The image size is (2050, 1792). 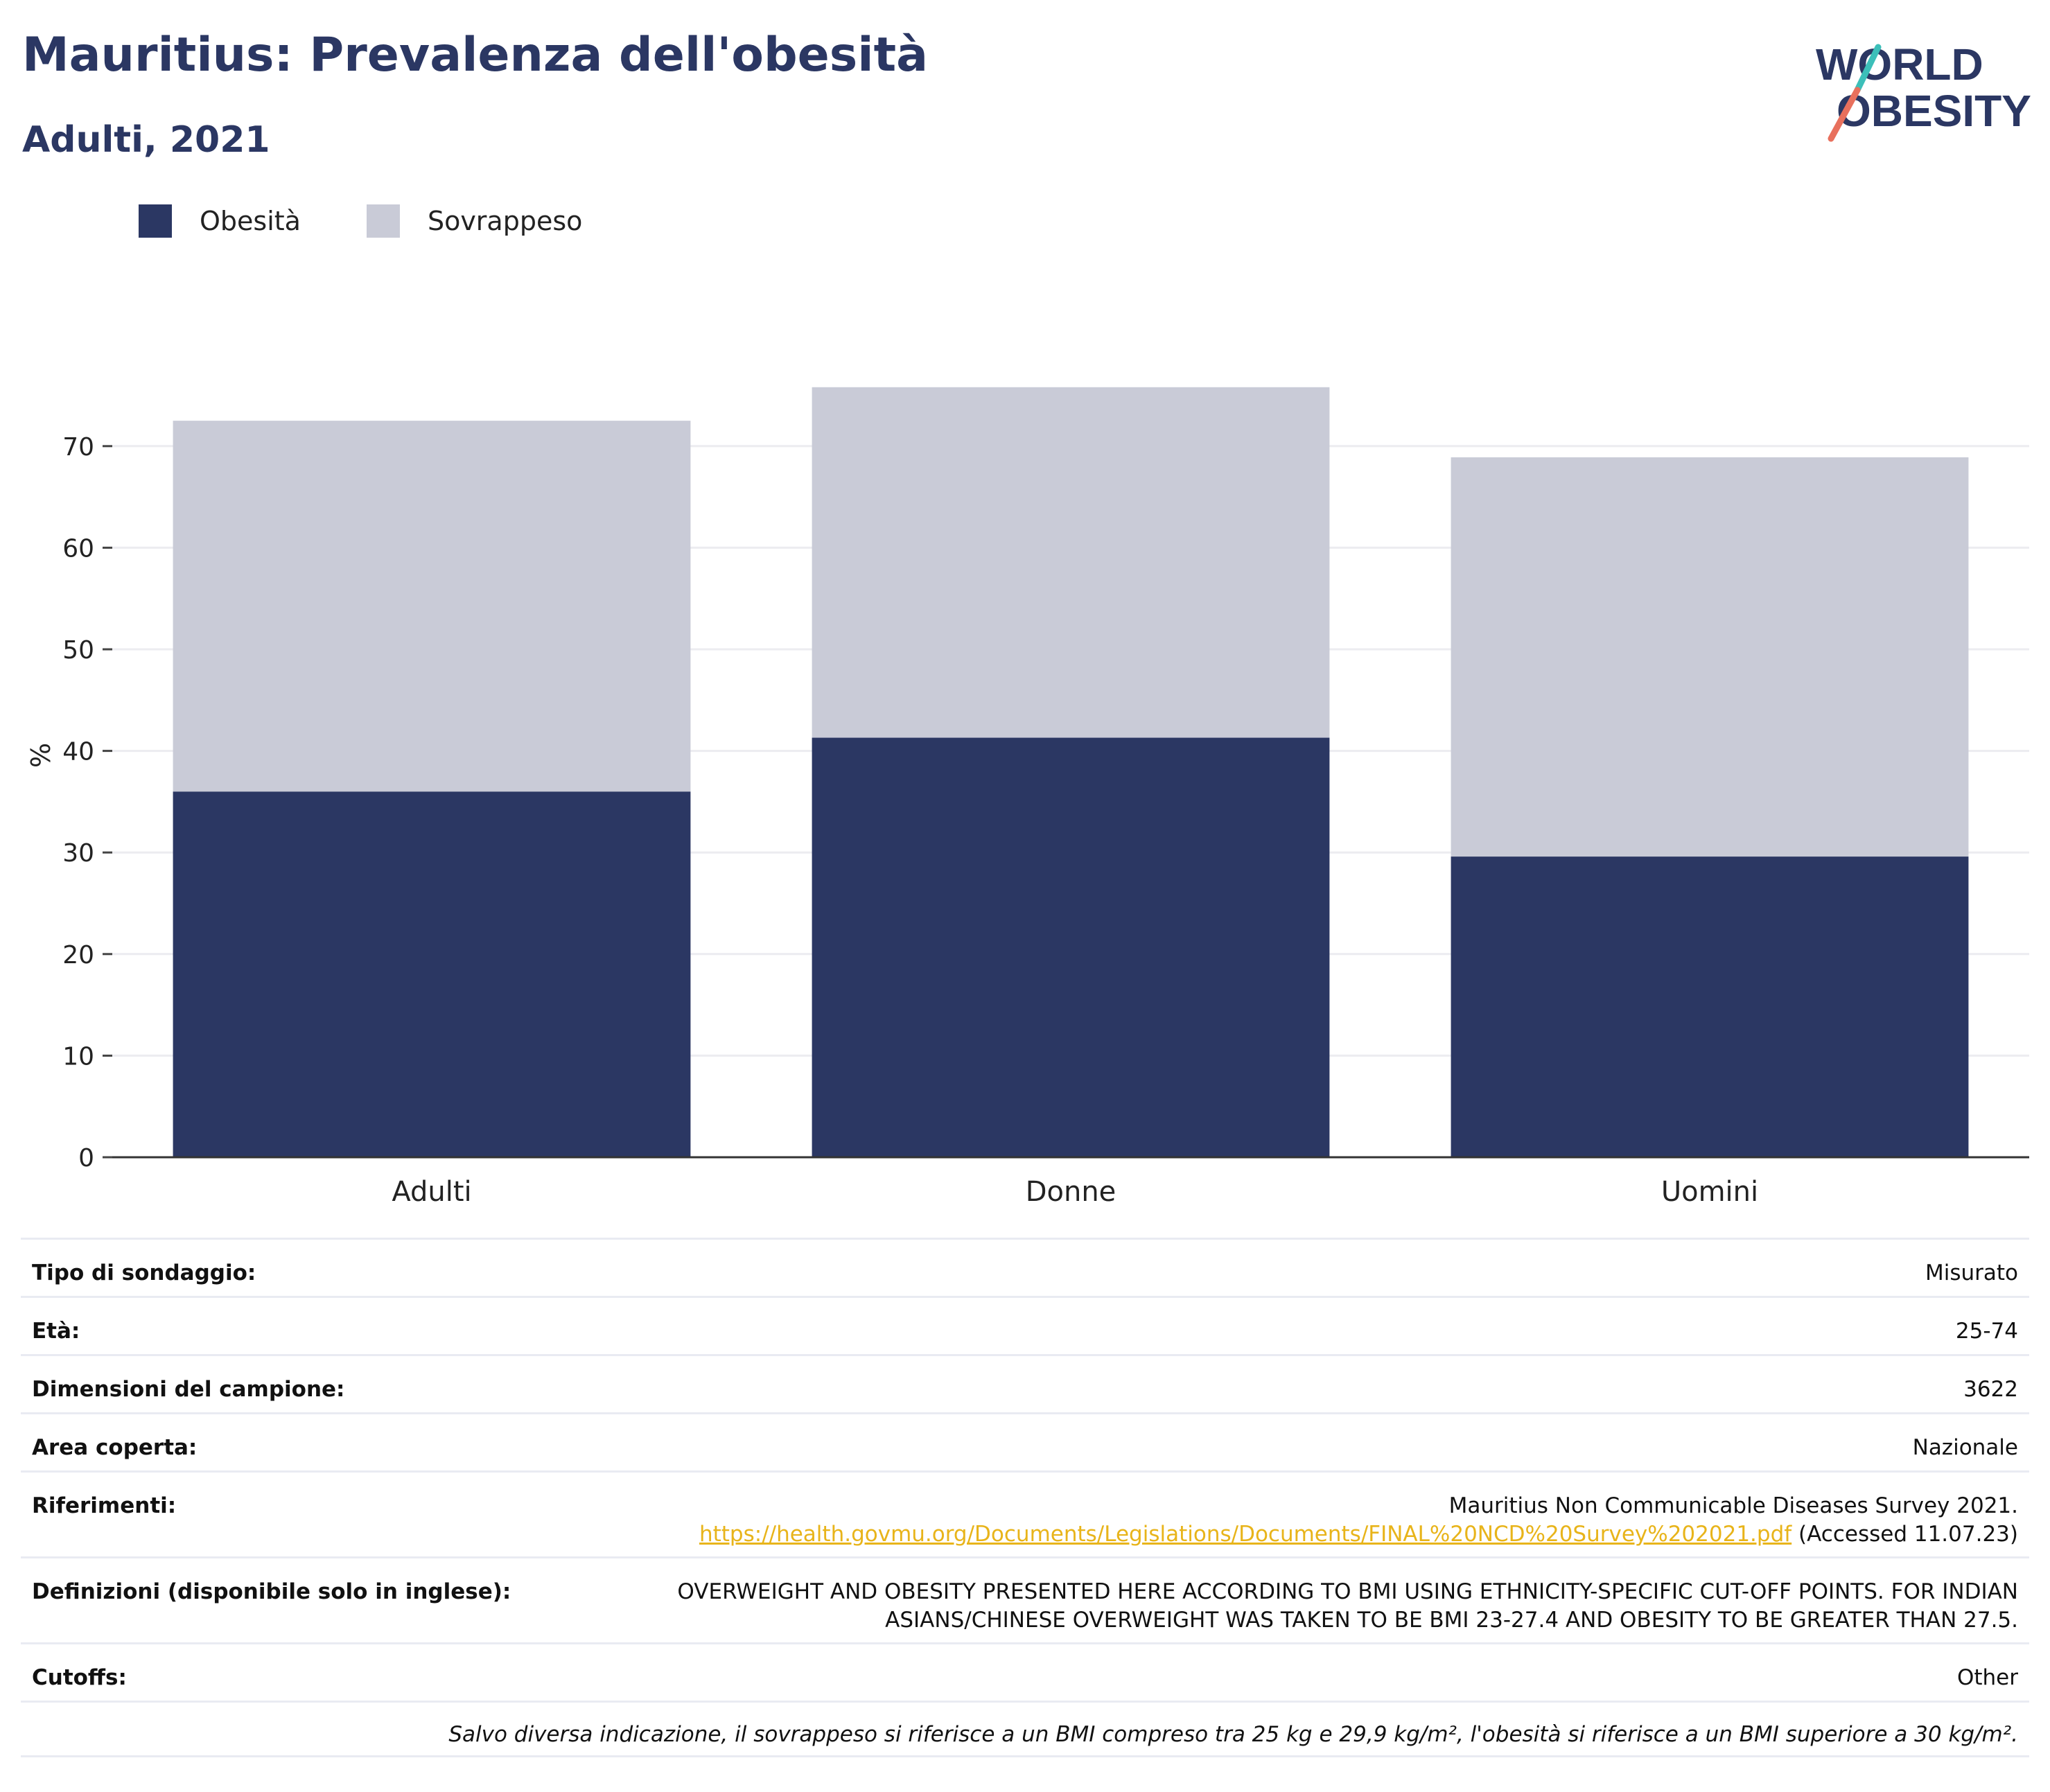 What do you see at coordinates (144, 1272) in the screenshot?
I see `survey-type-label: Tipo di sondaggio:` at bounding box center [144, 1272].